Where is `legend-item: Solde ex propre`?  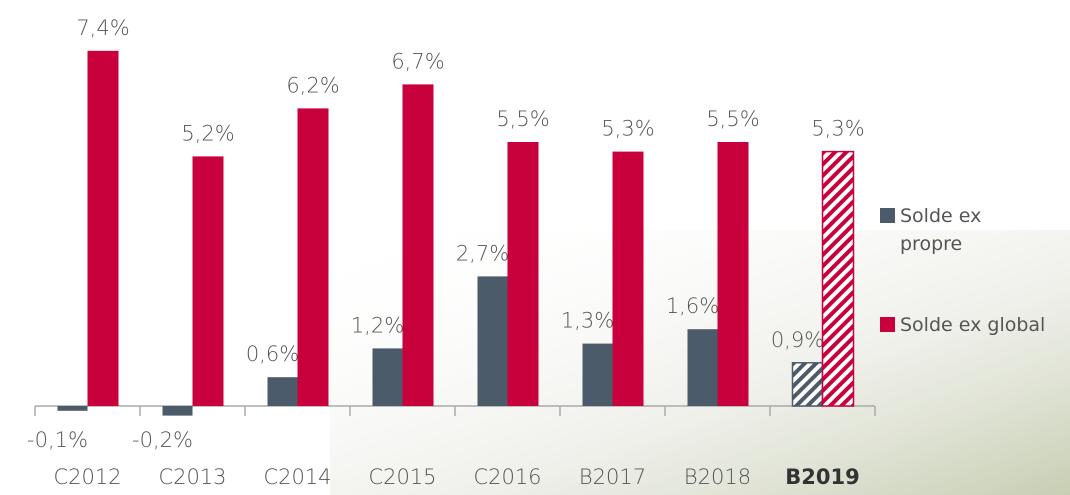 legend-item: Solde ex propre is located at coordinates (940, 230).